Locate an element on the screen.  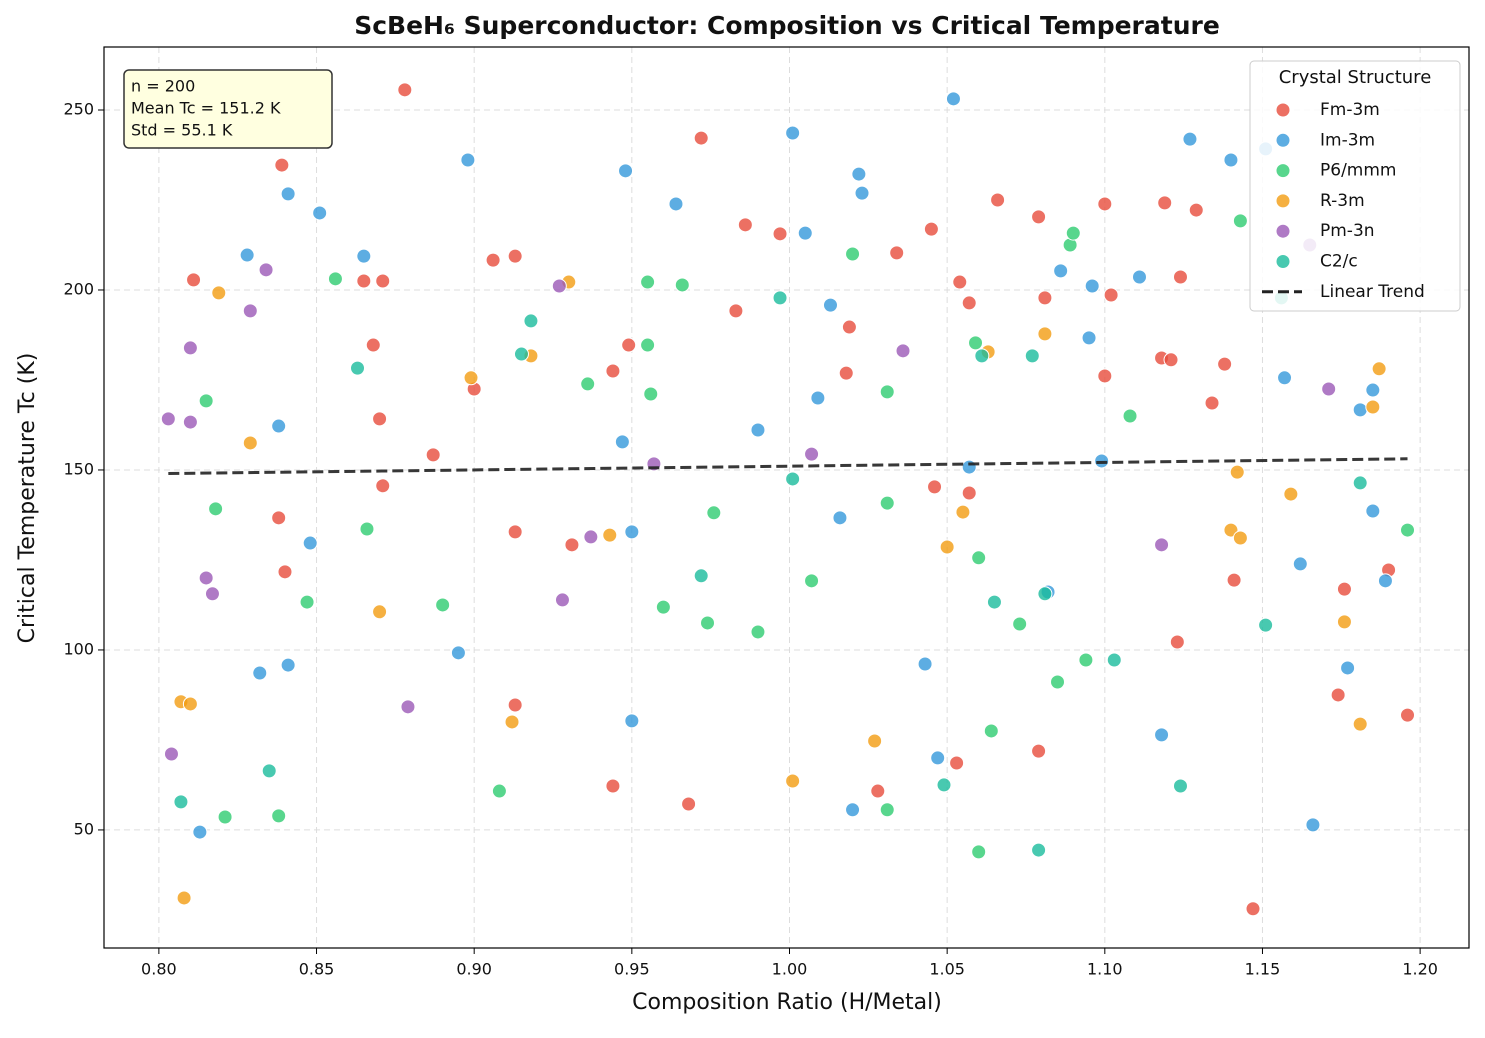
legend-label: Linear Trend is located at coordinates (1372, 292).